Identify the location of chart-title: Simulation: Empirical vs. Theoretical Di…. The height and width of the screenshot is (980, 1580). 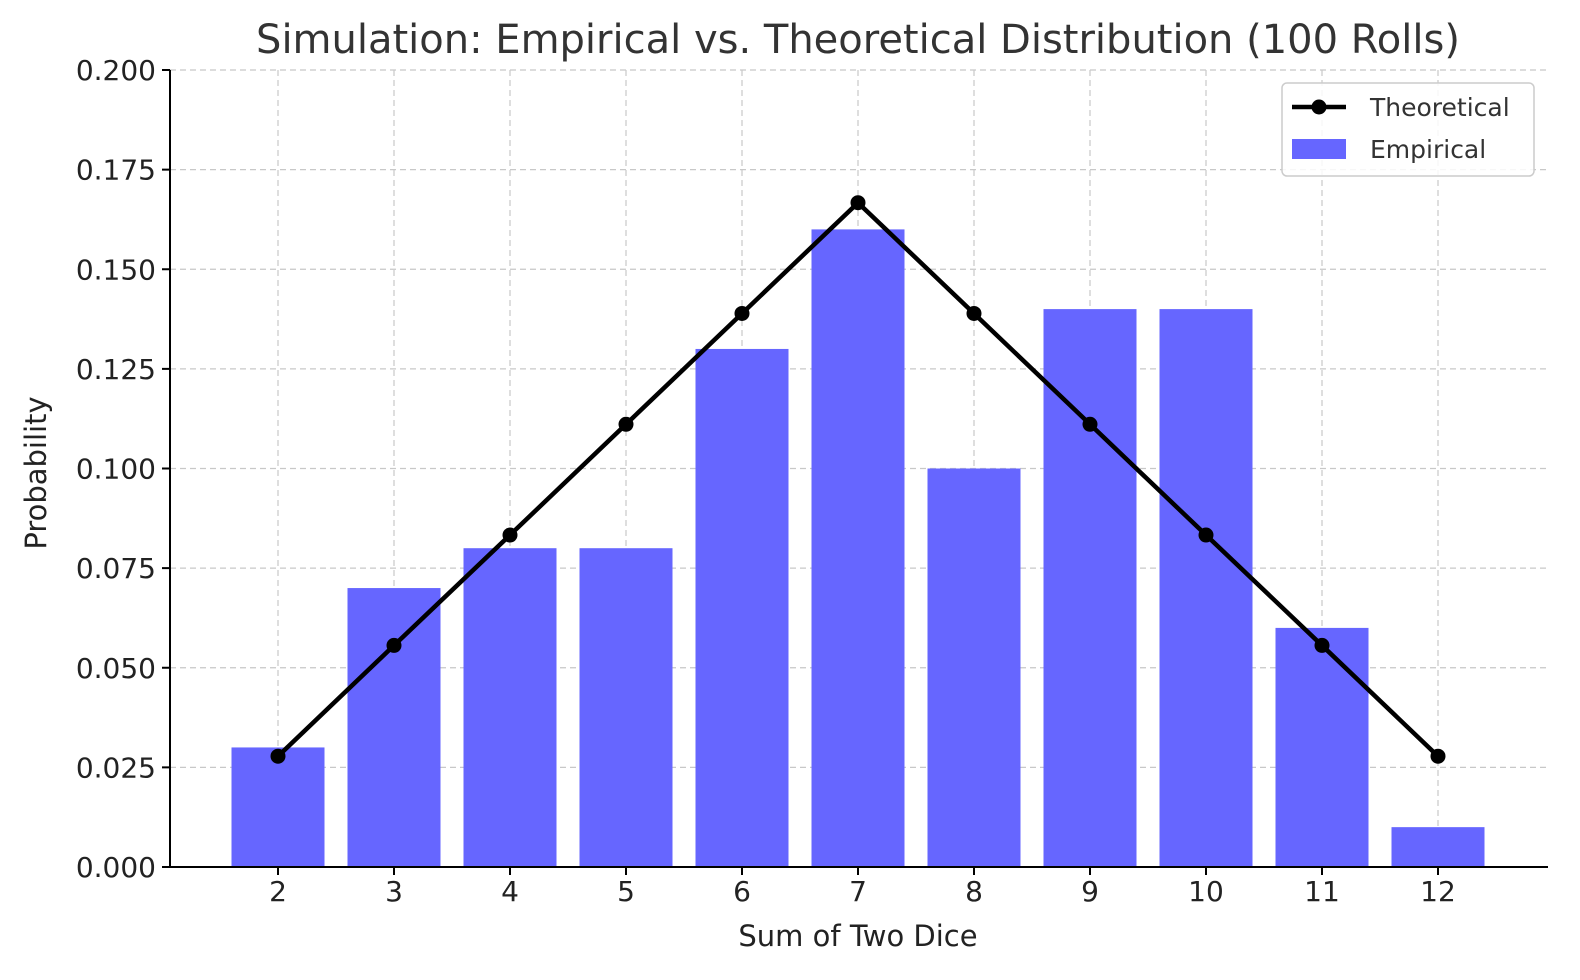
(858, 40).